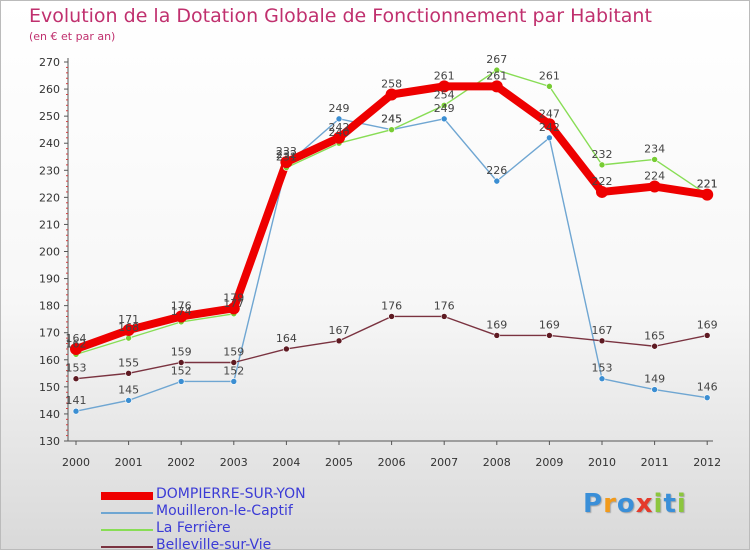 Image resolution: width=750 pixels, height=550 pixels. I want to click on data-label: 177, so click(233, 303).